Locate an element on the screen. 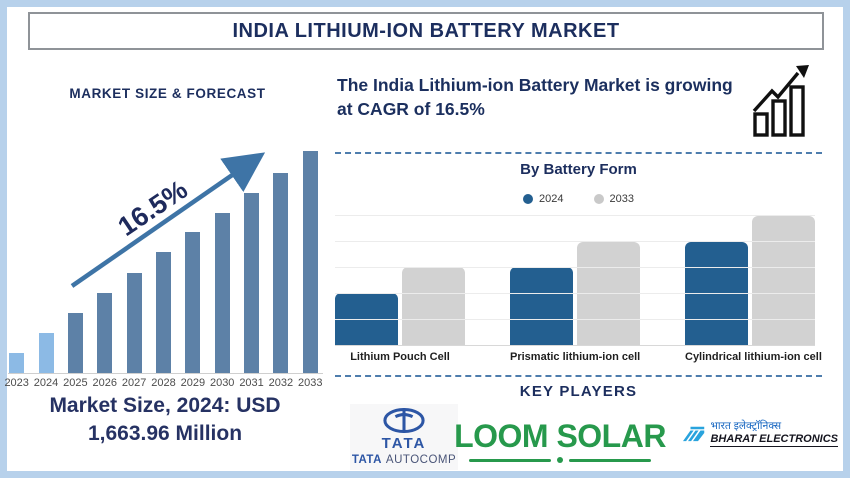 This screenshot has height=478, width=850. bharat-english-wordmark: BHARAT ELECTRONICS is located at coordinates (774, 440).